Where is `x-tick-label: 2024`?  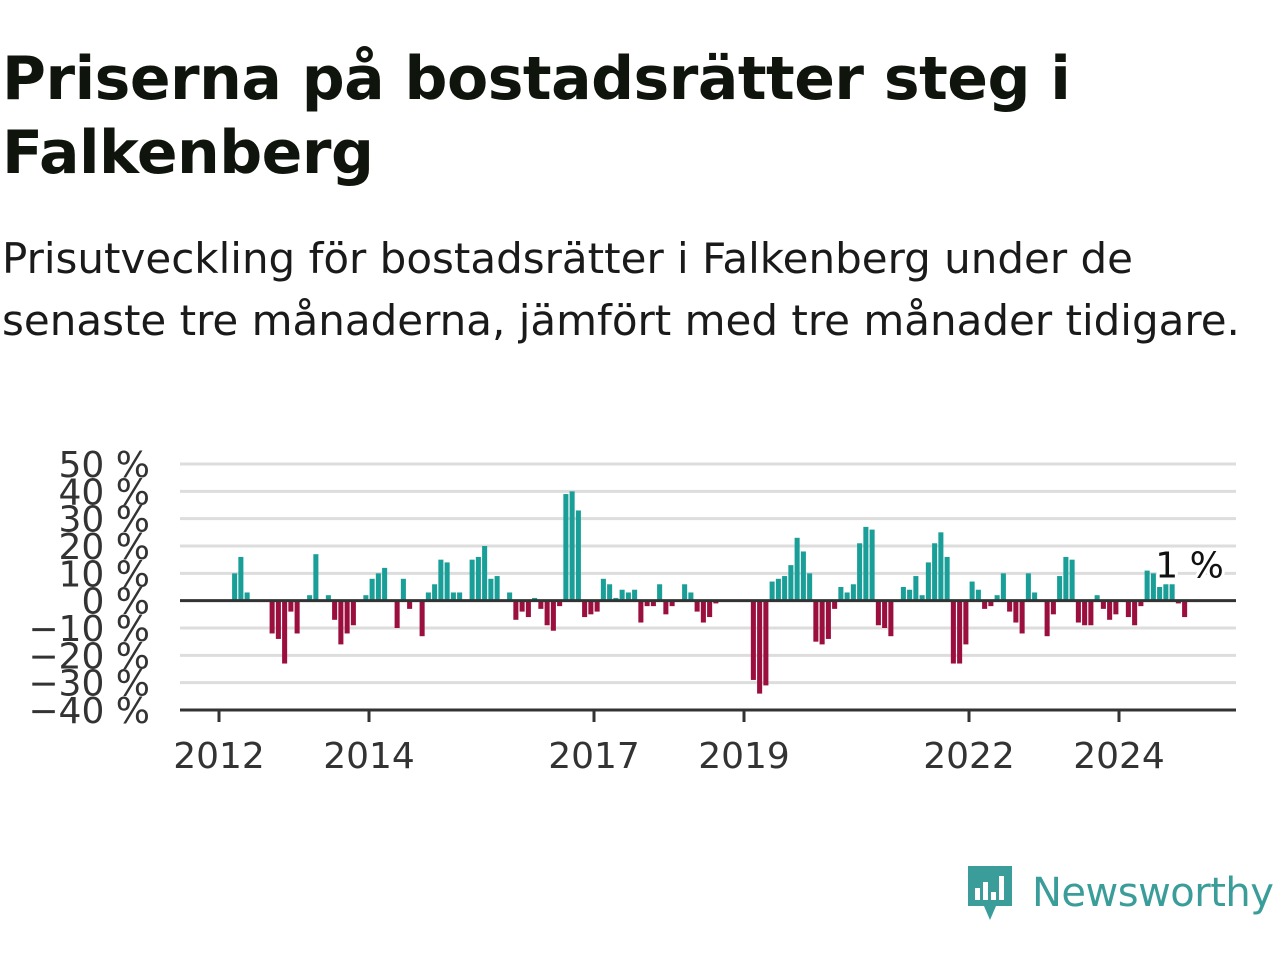 x-tick-label: 2024 is located at coordinates (1119, 756).